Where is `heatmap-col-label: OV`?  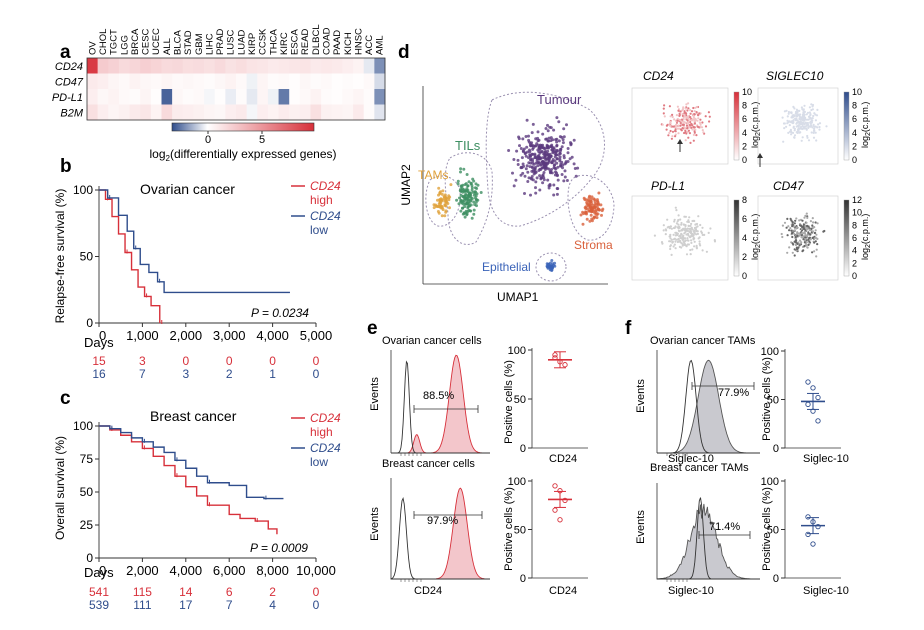
heatmap-col-label: OV is located at coordinates (92, 48).